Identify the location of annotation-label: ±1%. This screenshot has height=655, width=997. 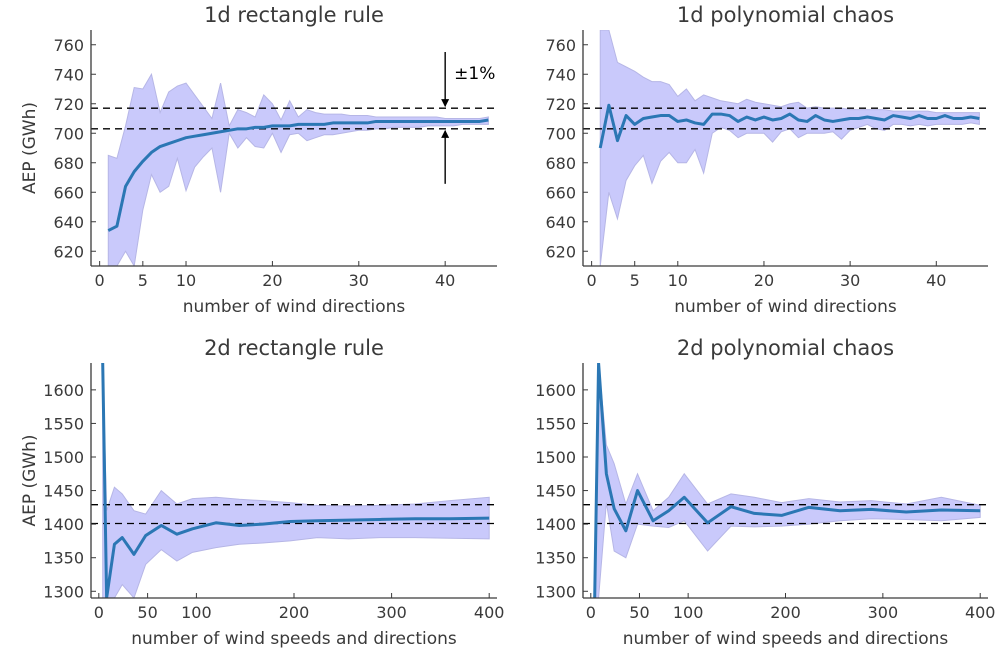
(474, 74).